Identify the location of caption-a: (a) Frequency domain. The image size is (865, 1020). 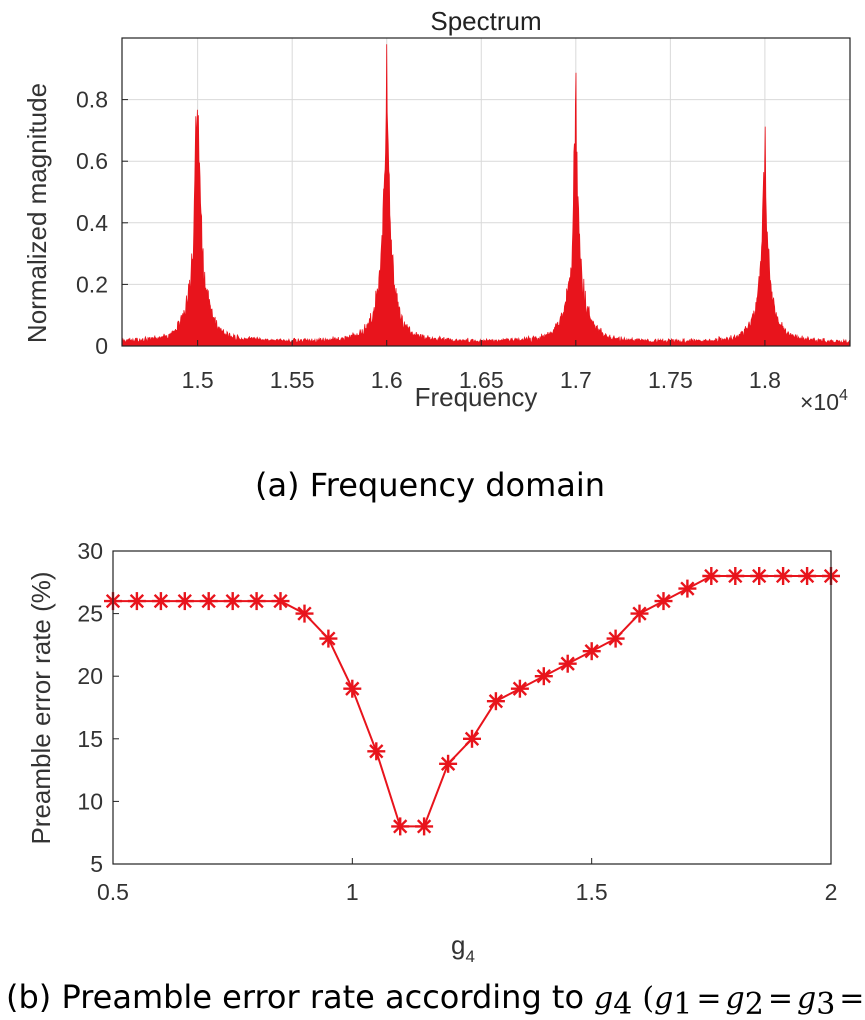
(430, 485).